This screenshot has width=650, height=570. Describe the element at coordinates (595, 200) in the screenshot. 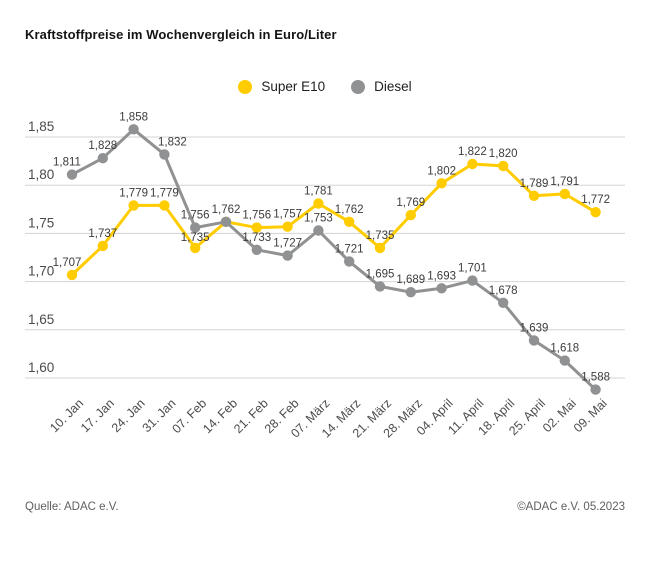

I see `data-label: 1,772` at that location.